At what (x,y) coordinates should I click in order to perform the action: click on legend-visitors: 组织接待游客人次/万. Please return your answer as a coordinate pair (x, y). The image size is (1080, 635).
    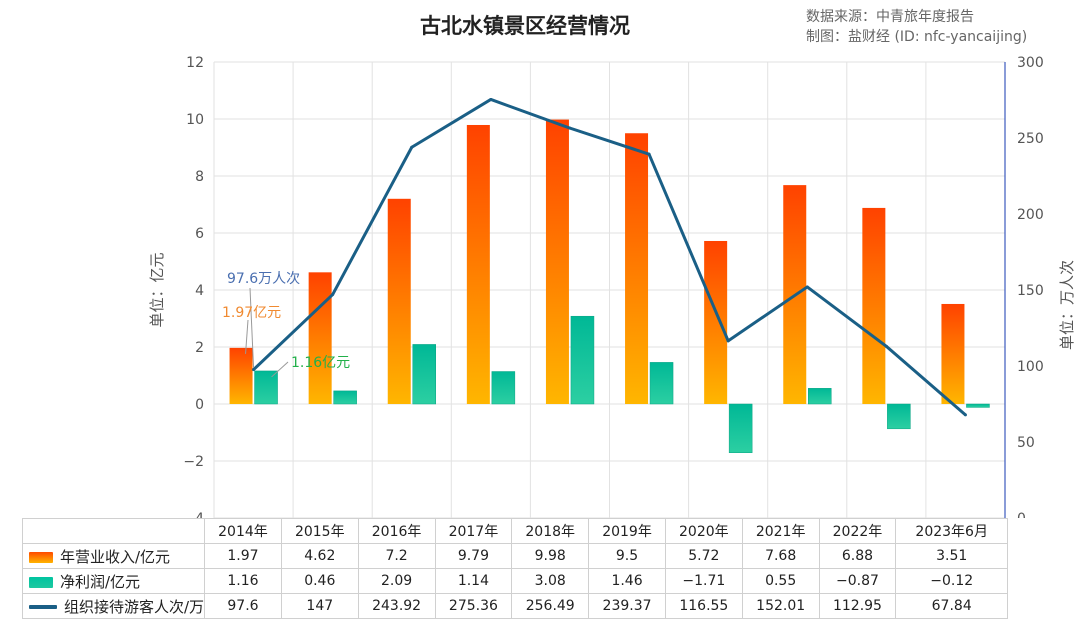
    Looking at the image, I should click on (113, 606).